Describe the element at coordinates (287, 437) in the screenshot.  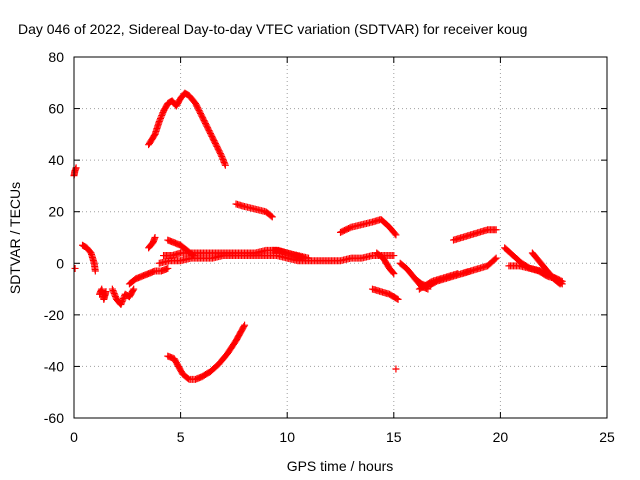
I see `x-tick-label: 10` at that location.